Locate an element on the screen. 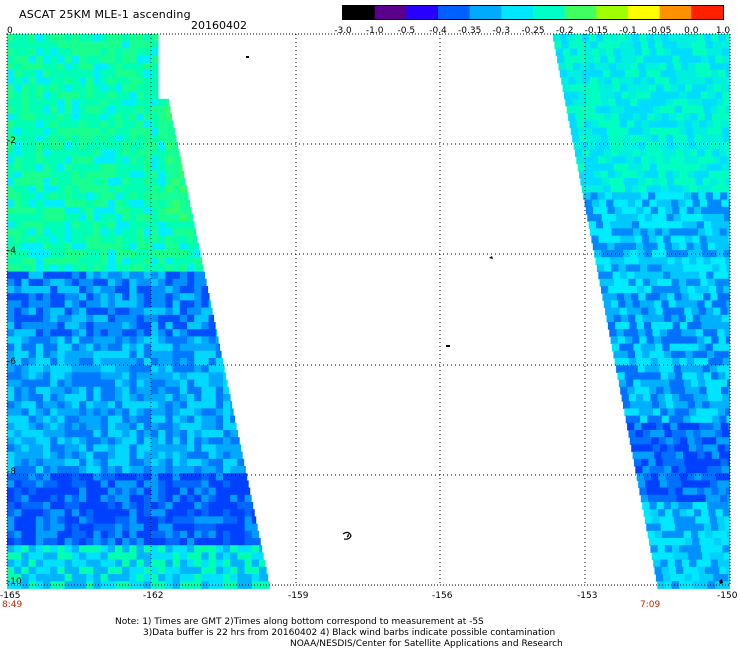 This screenshot has height=650, width=740. colorbar-segment is located at coordinates (644, 12).